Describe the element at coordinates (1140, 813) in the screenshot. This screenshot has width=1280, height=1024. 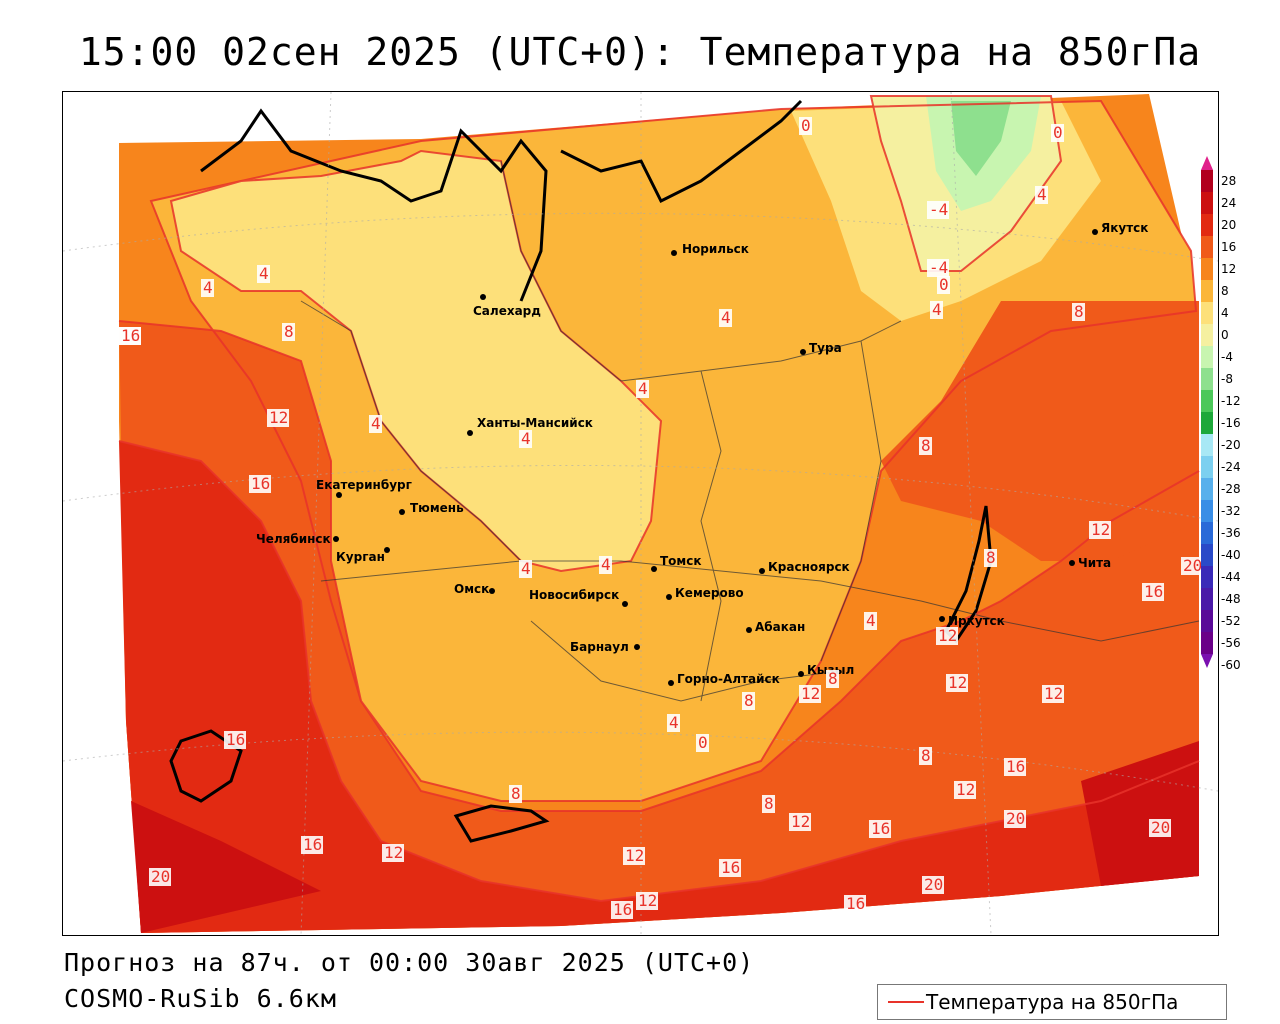
I see `band-20-24-east` at that location.